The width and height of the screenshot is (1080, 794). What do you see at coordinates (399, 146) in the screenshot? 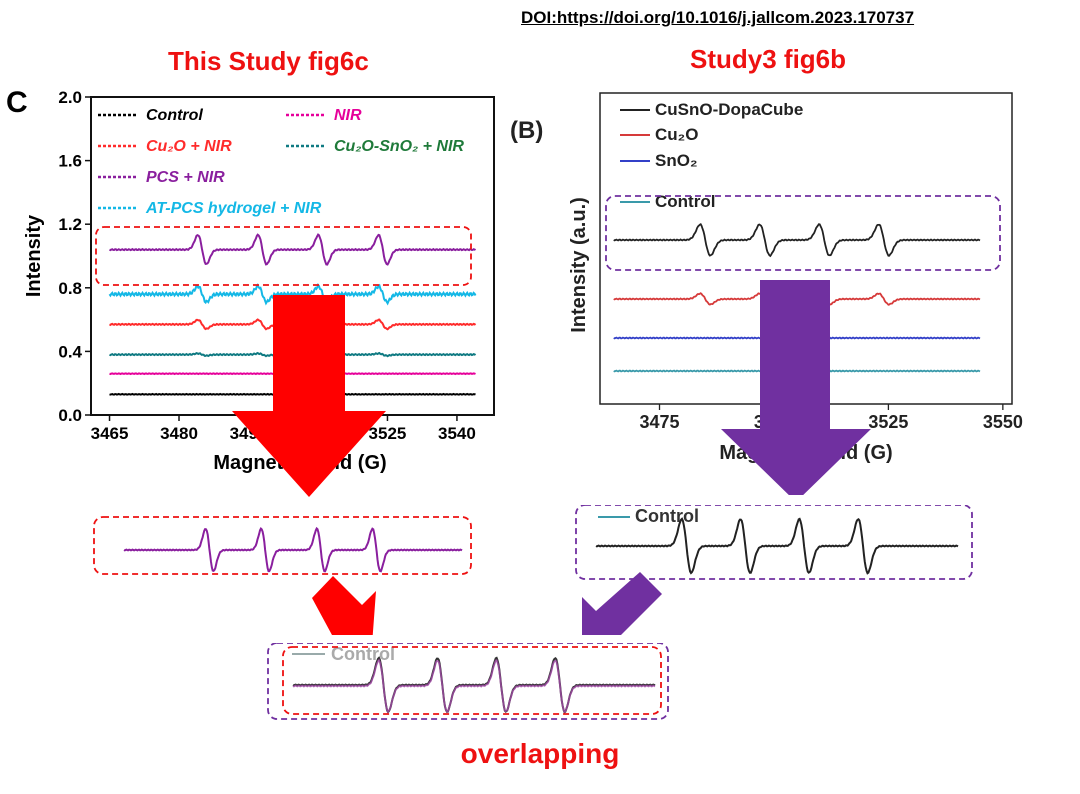
I see `legend-label: Cu₂O-SnO₂ + NIR` at bounding box center [399, 146].